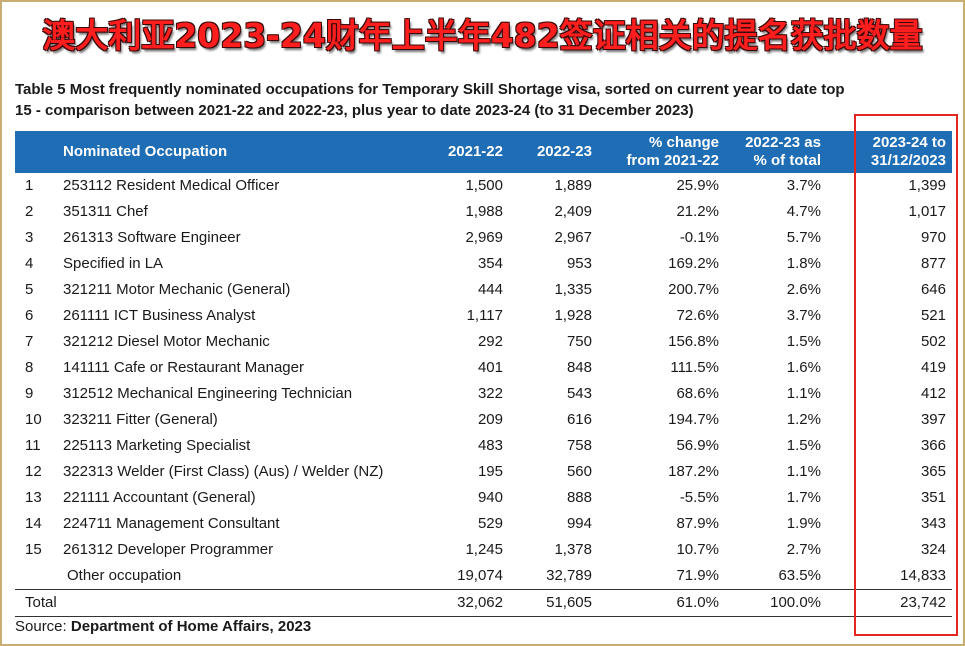 The image size is (965, 646). I want to click on cell-ytd: 646, so click(933, 289).